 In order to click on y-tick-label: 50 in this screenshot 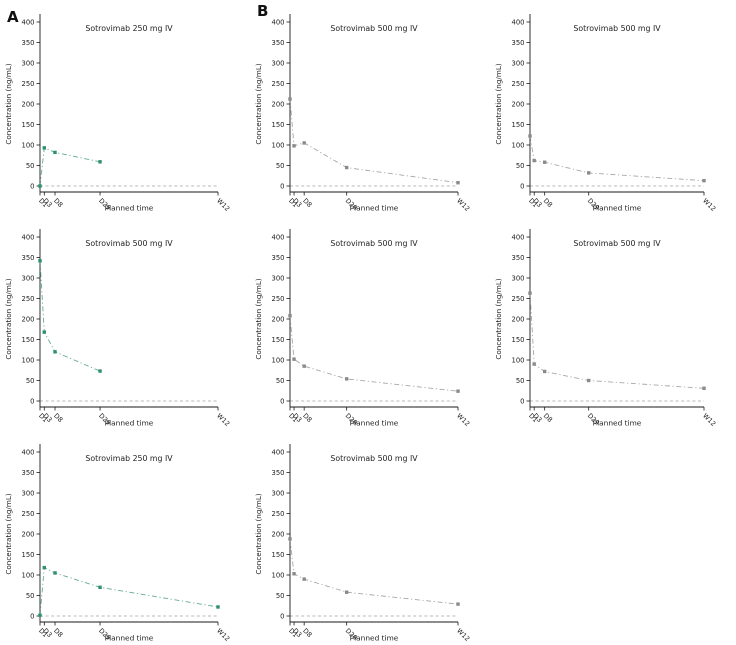, I will do `click(280, 381)`.